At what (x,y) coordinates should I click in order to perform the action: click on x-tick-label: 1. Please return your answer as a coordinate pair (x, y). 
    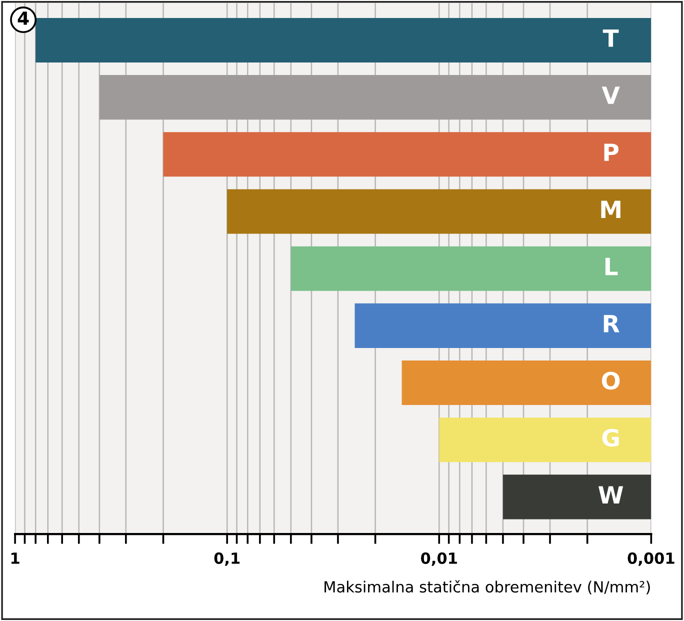
    Looking at the image, I should click on (15, 558).